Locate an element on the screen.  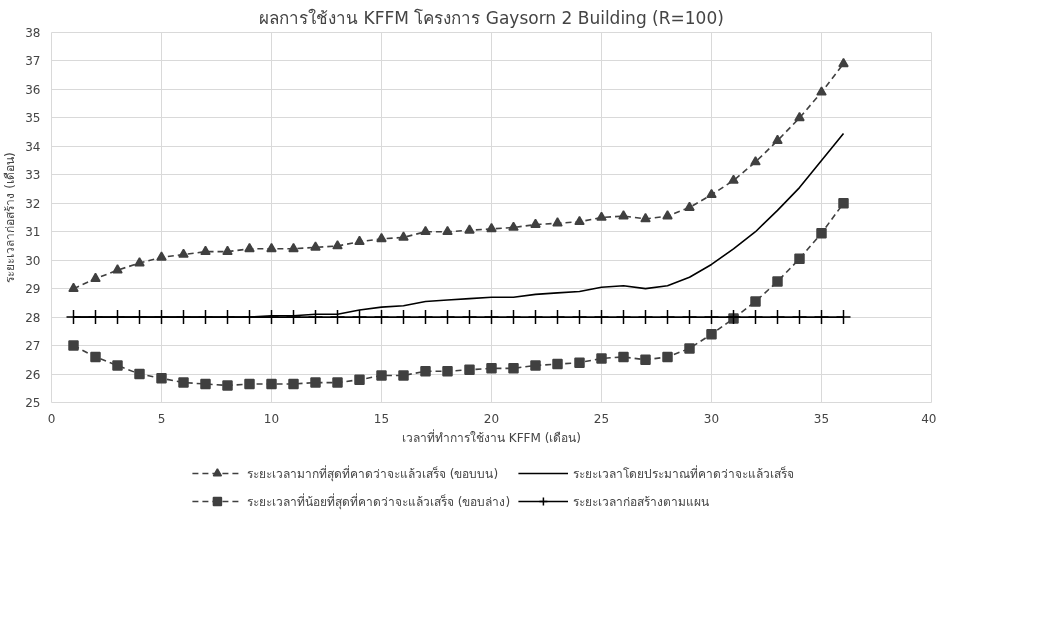
chart-title: ผลการใช้งาน KFFM โครงการ Gaysorn 2 Building (R=100) is located at coordinates (491, 17).